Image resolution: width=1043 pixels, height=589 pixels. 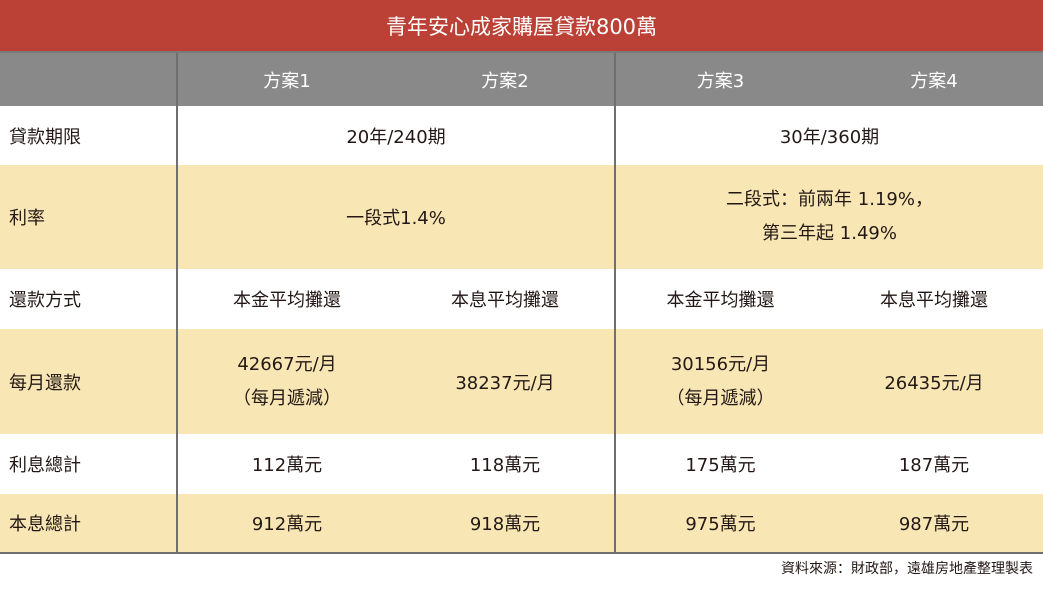 I want to click on row-label-interest-total: 利息總計, so click(x=89, y=464).